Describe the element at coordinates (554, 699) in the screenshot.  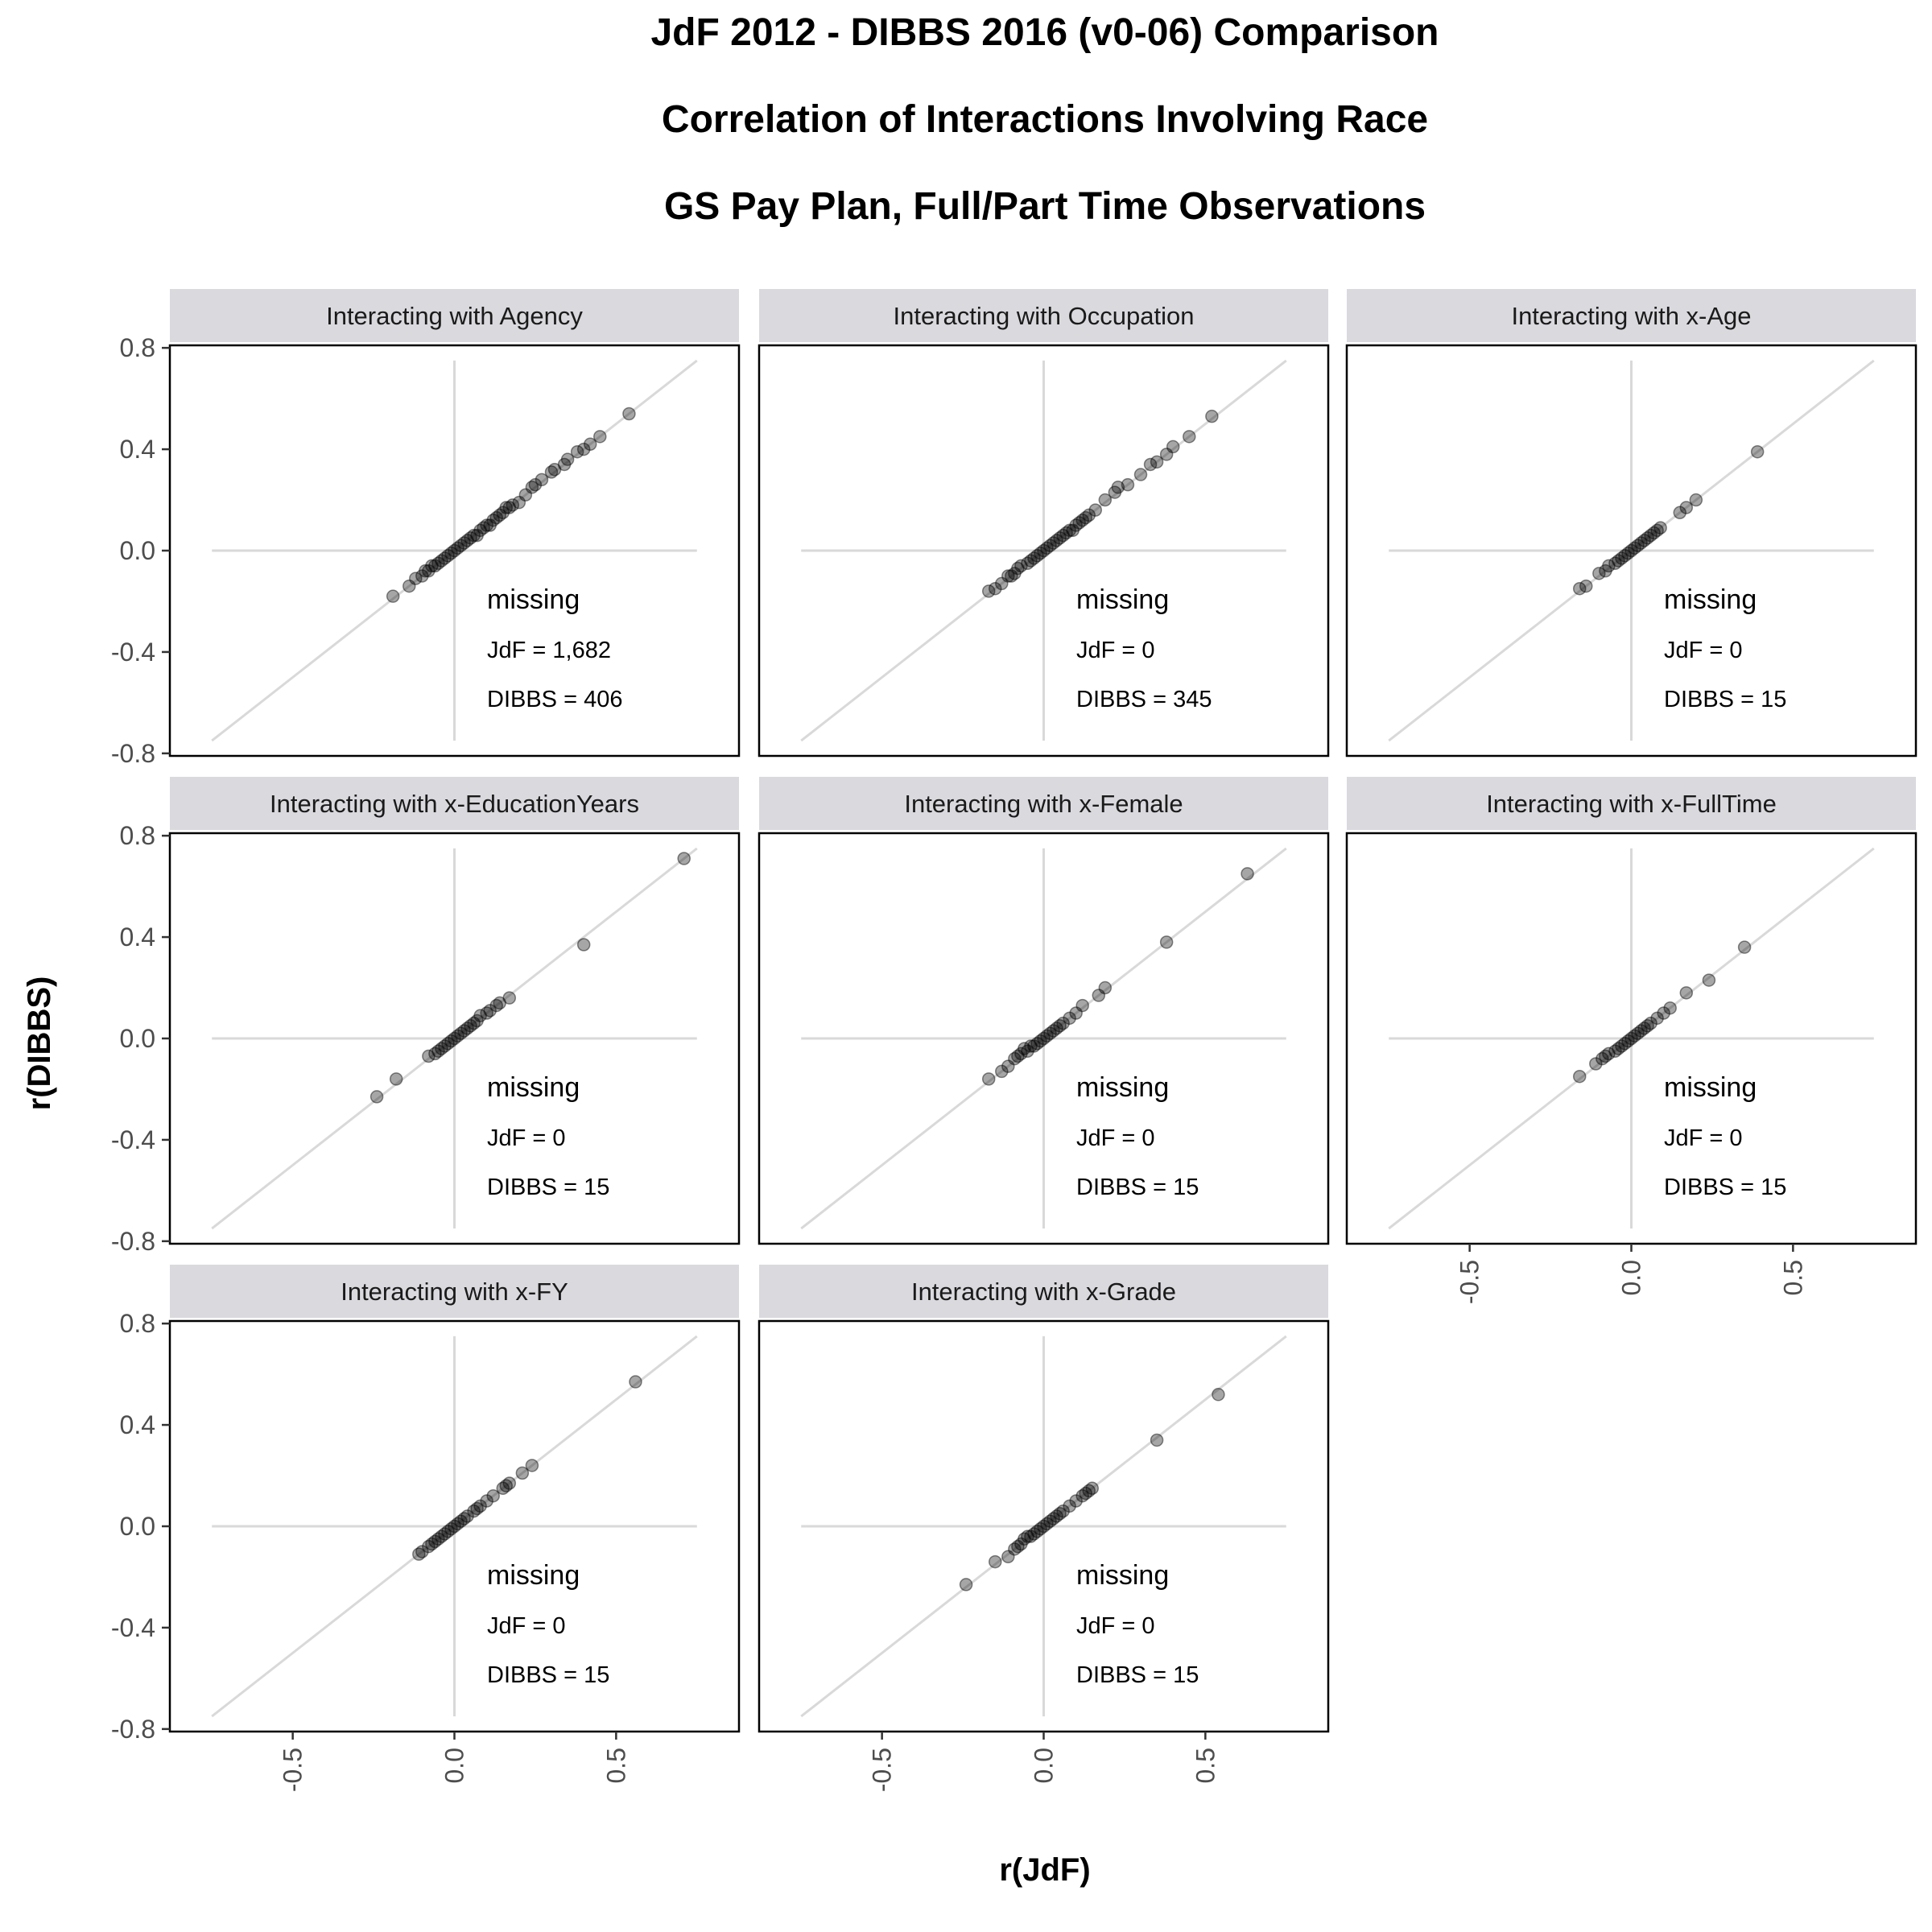
I see `dibbs-missing-count: DIBBS = 406` at that location.